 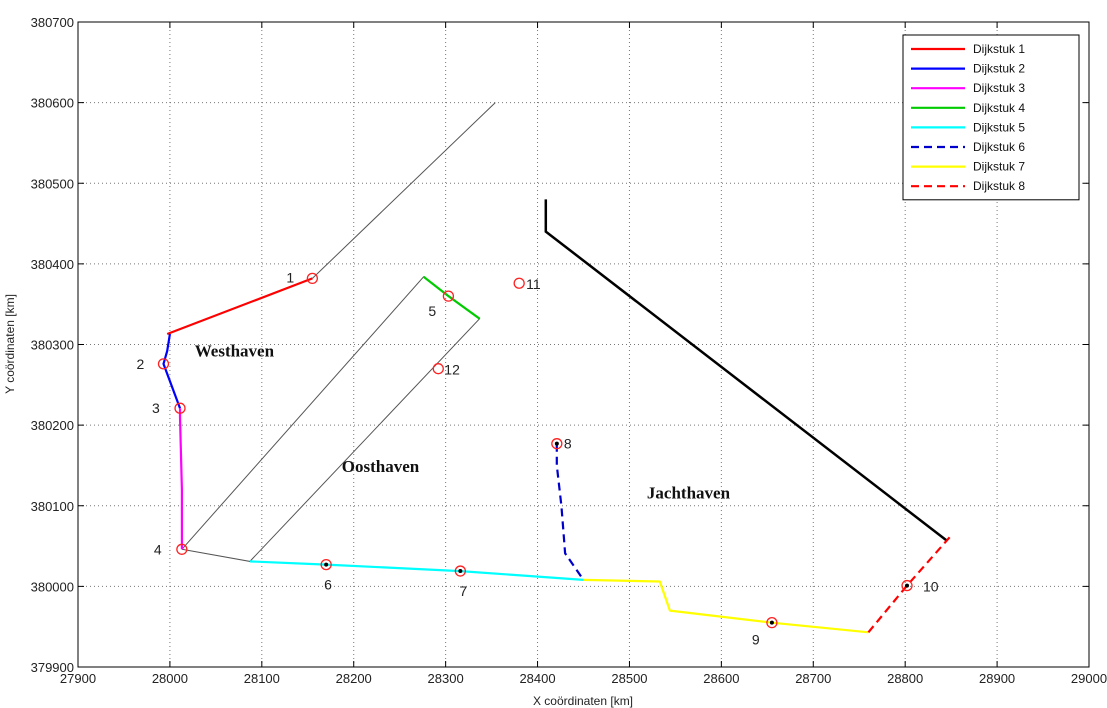 What do you see at coordinates (262, 678) in the screenshot?
I see `x-tick-label: 28100` at bounding box center [262, 678].